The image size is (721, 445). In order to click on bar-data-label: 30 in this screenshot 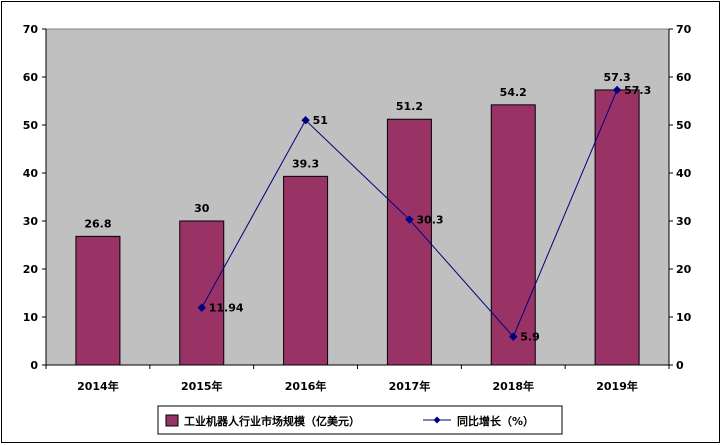, I will do `click(202, 208)`.